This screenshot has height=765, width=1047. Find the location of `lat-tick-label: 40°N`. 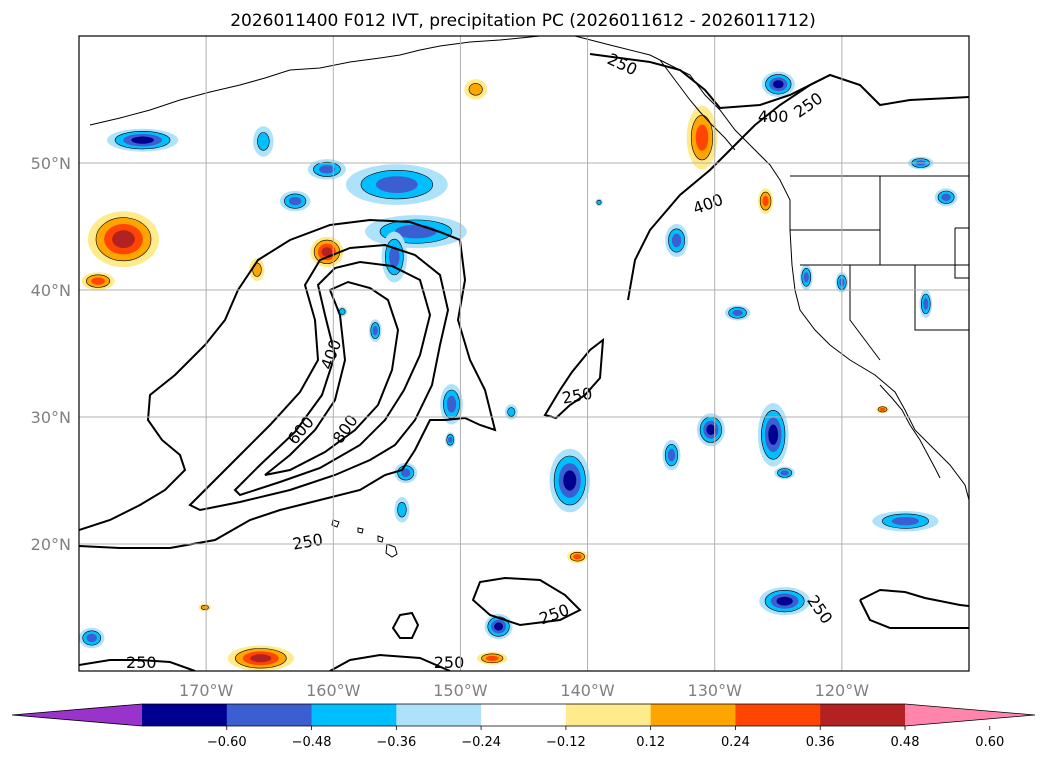

lat-tick-label: 40°N is located at coordinates (51, 290).